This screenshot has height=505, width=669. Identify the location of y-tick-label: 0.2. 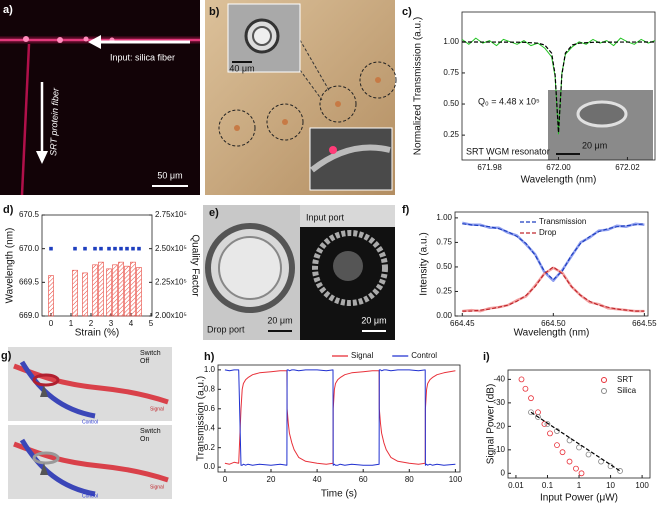
(210, 447).